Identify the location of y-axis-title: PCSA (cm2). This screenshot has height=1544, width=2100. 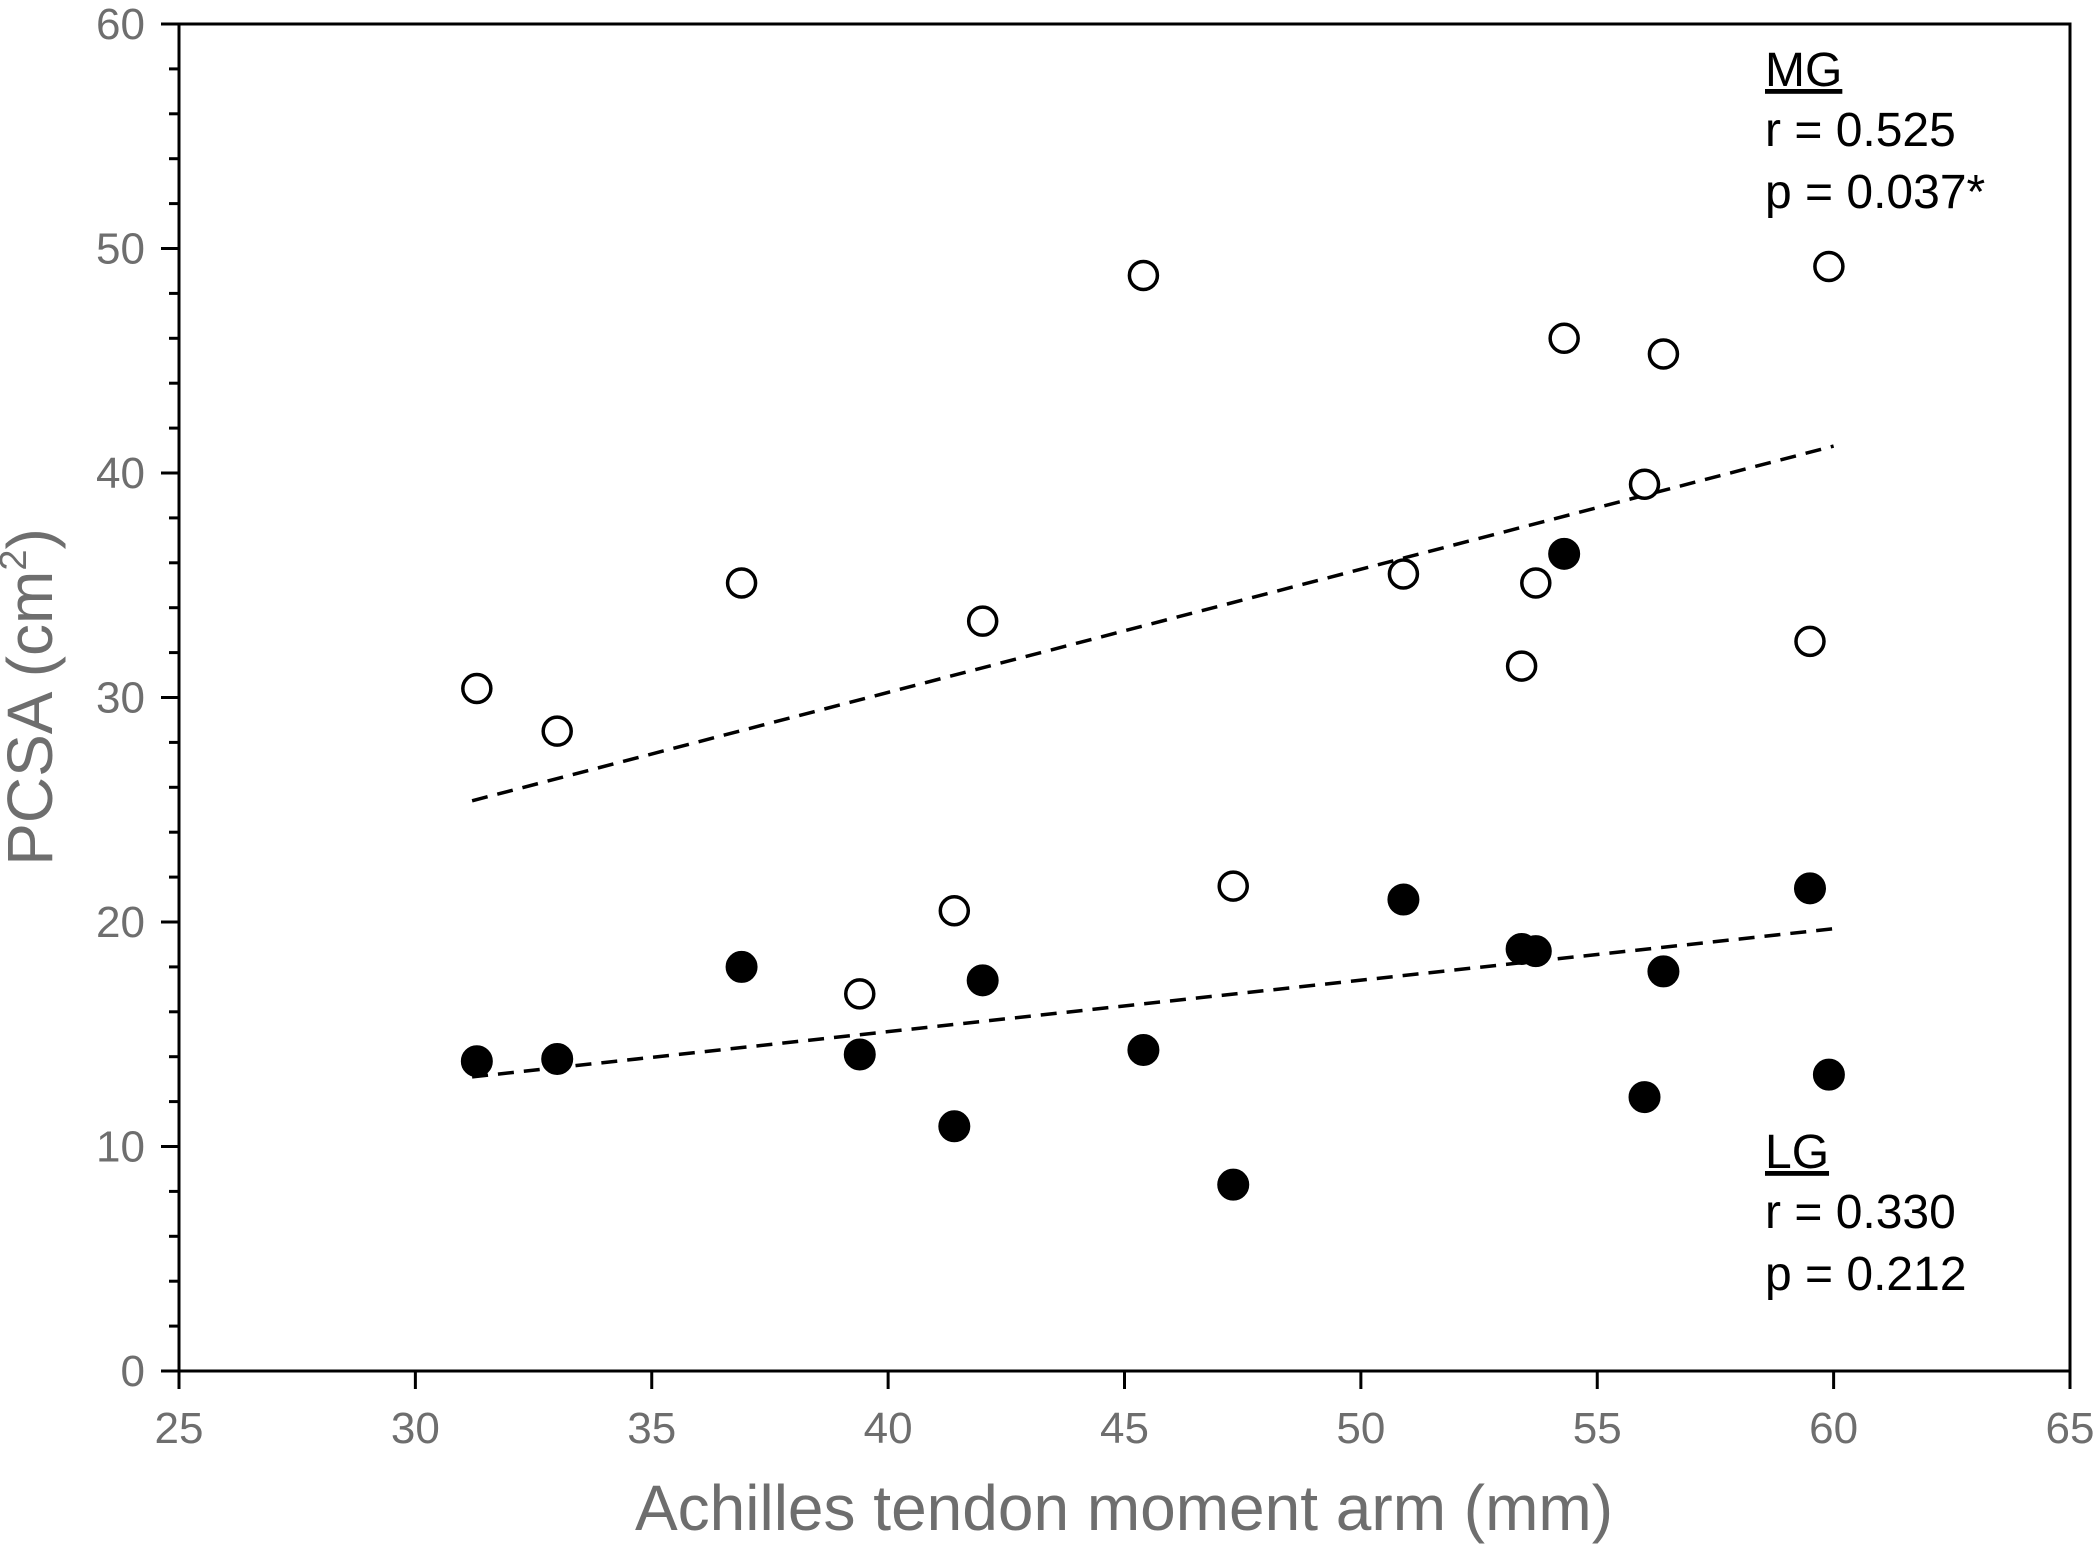
(33, 697).